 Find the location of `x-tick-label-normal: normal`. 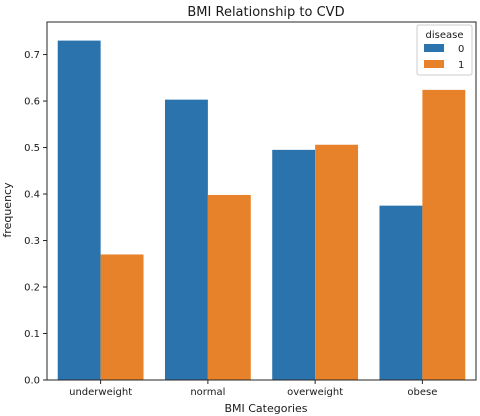

x-tick-label-normal: normal is located at coordinates (207, 392).